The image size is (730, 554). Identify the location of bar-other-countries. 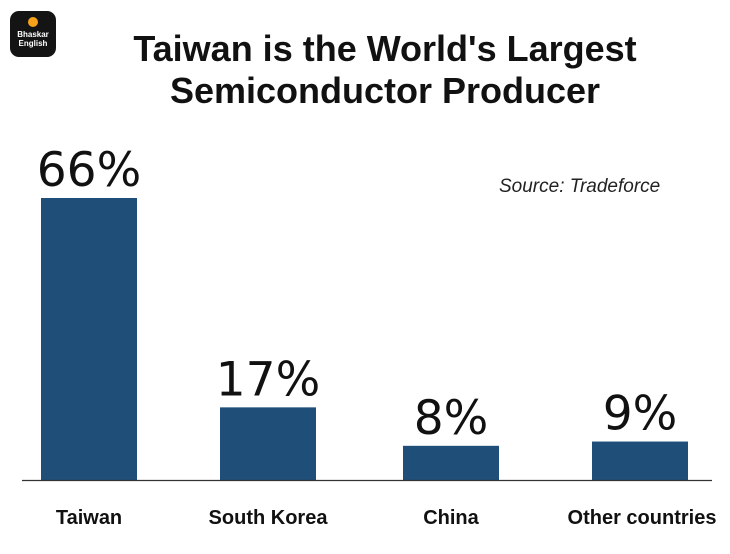
(640, 460).